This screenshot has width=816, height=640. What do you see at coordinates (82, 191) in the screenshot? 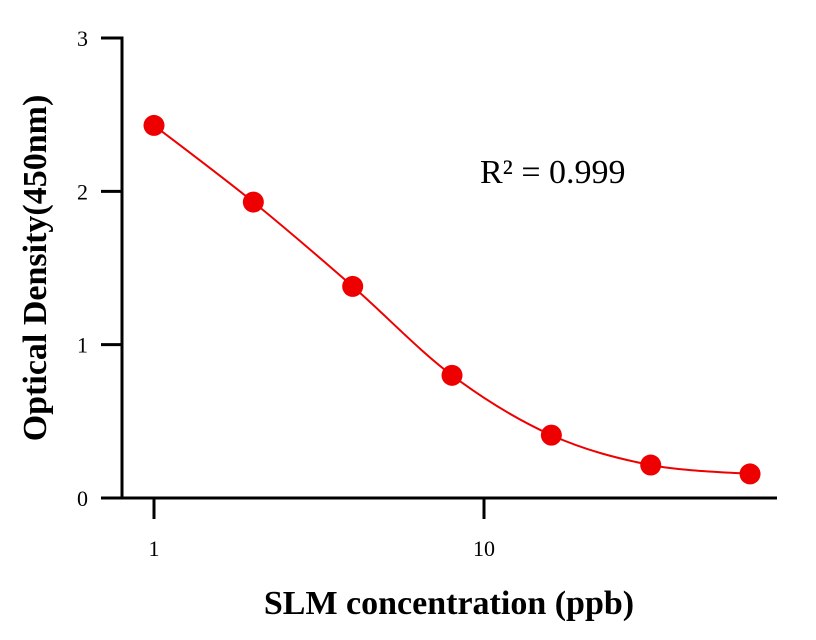
I see `y-tick-label: 2` at bounding box center [82, 191].